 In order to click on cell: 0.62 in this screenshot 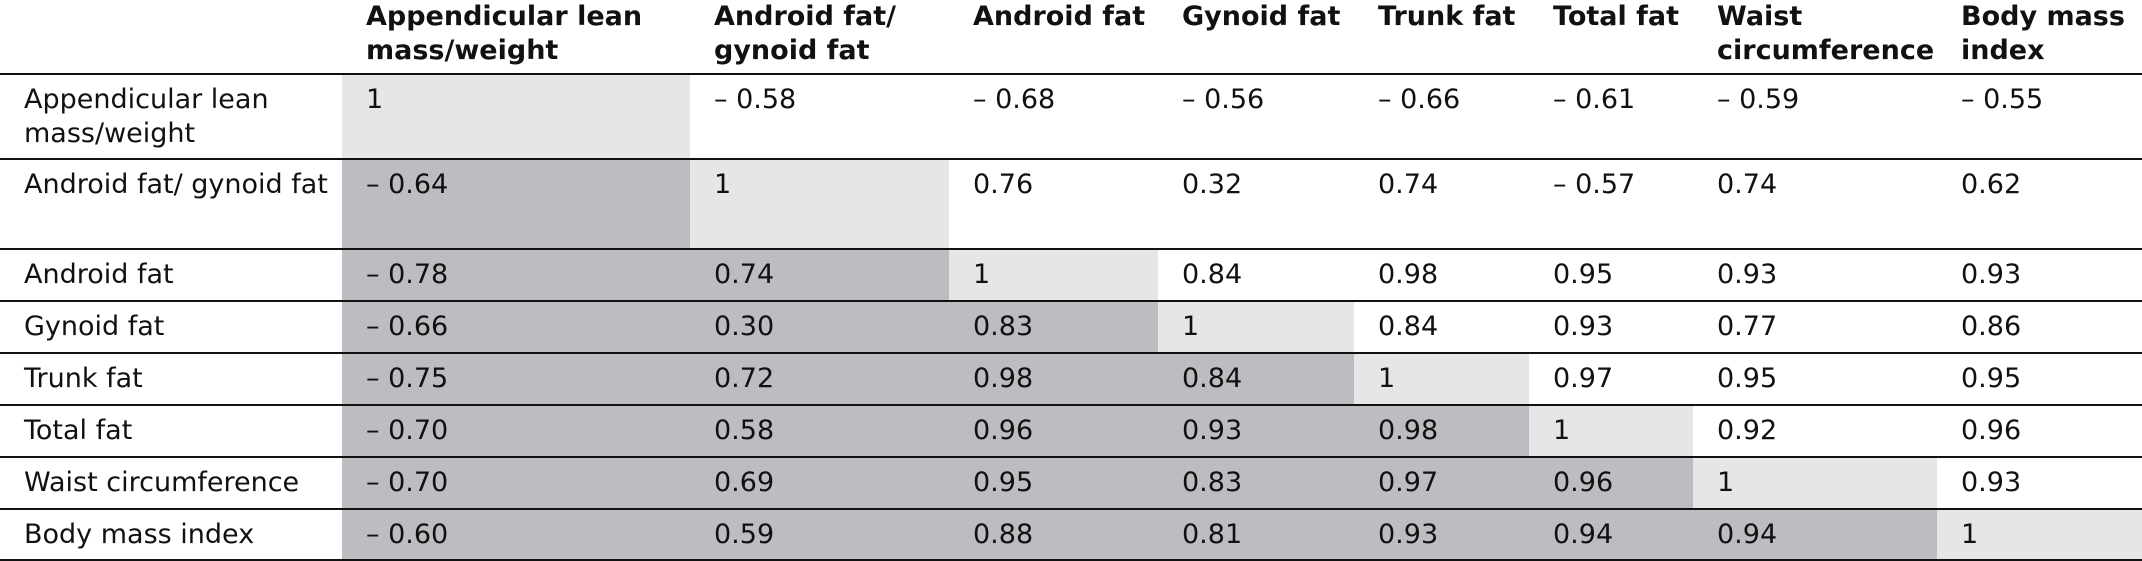, I will do `click(2039, 205)`.